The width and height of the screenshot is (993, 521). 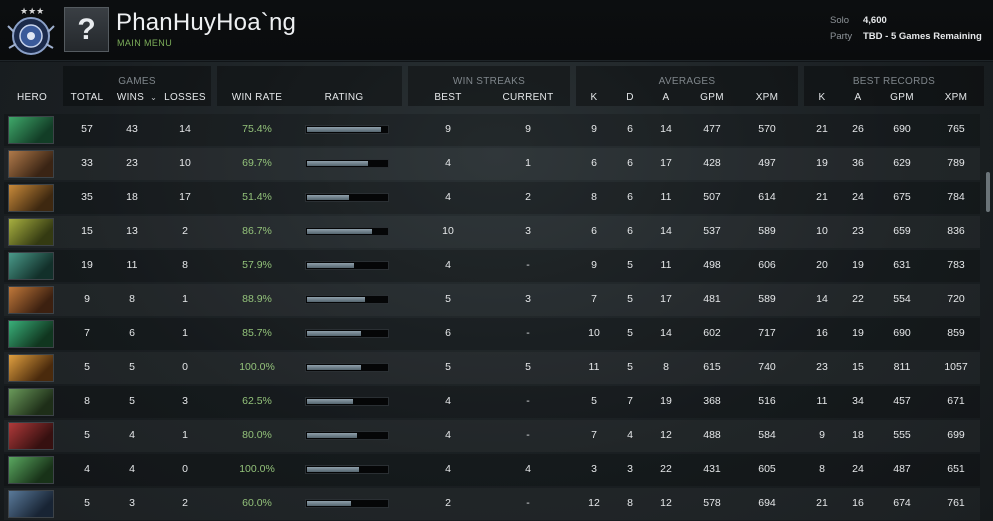 I want to click on cell-d: 7, so click(x=630, y=401).